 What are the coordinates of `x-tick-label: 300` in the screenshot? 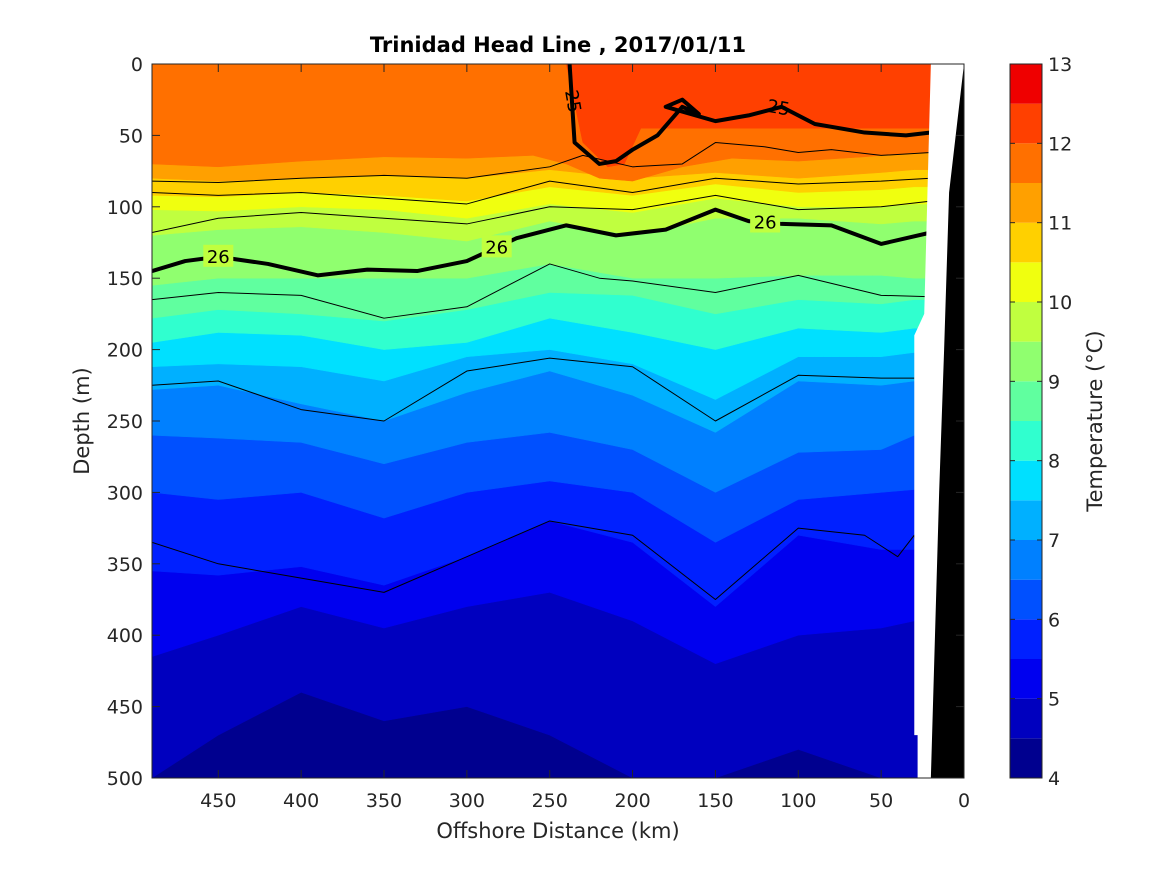 It's located at (467, 801).